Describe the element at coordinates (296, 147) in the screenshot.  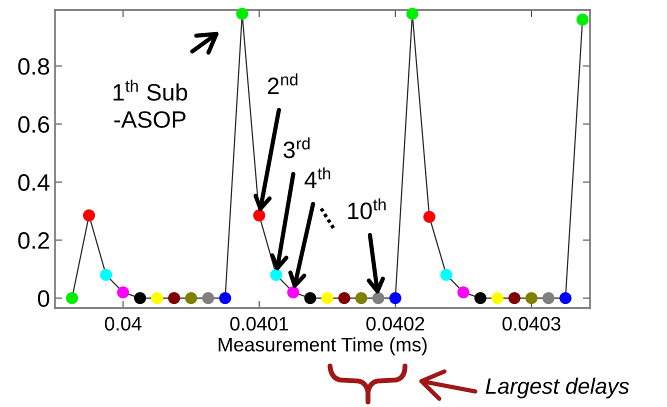
I see `annotation: 3$^{rd}$` at that location.